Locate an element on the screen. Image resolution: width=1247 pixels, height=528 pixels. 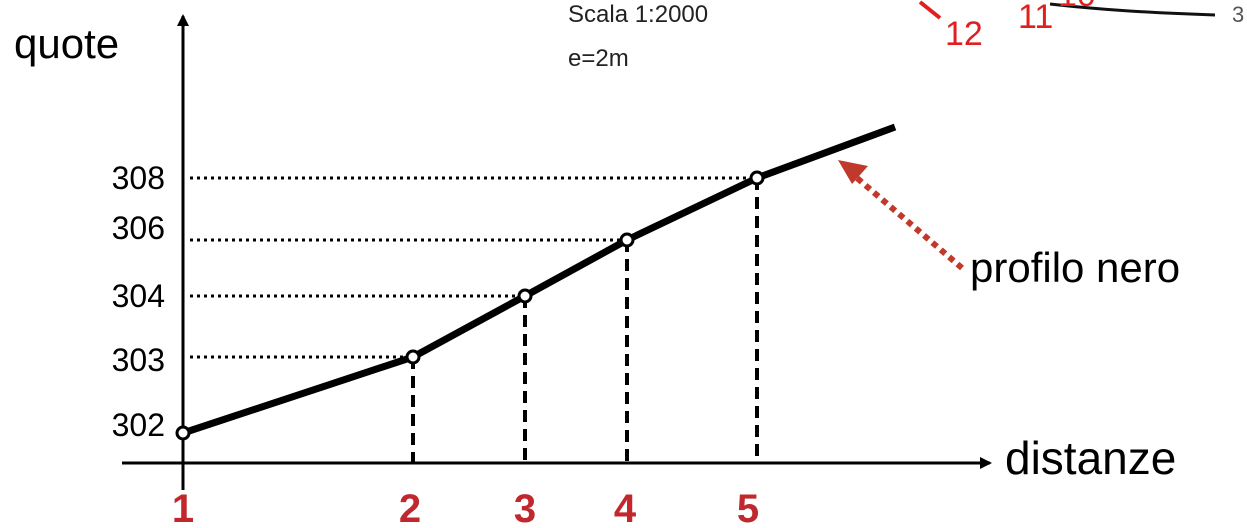
height-label: 304 is located at coordinates (138, 296).